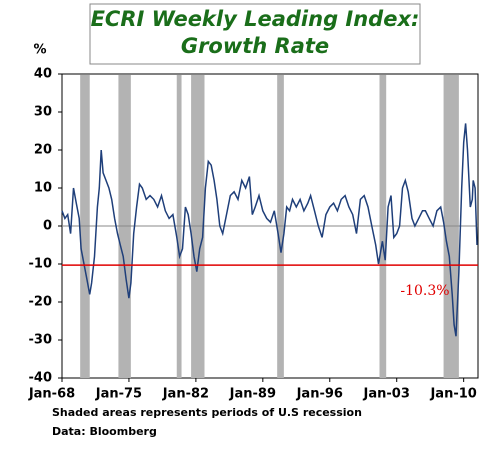  I want to click on chart-title: ECRI Weekly Leading Index:, so click(255, 19).